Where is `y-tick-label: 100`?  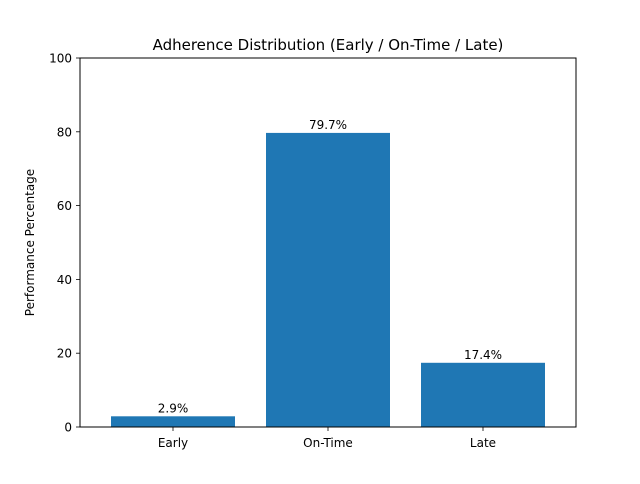
y-tick-label: 100 is located at coordinates (60, 59).